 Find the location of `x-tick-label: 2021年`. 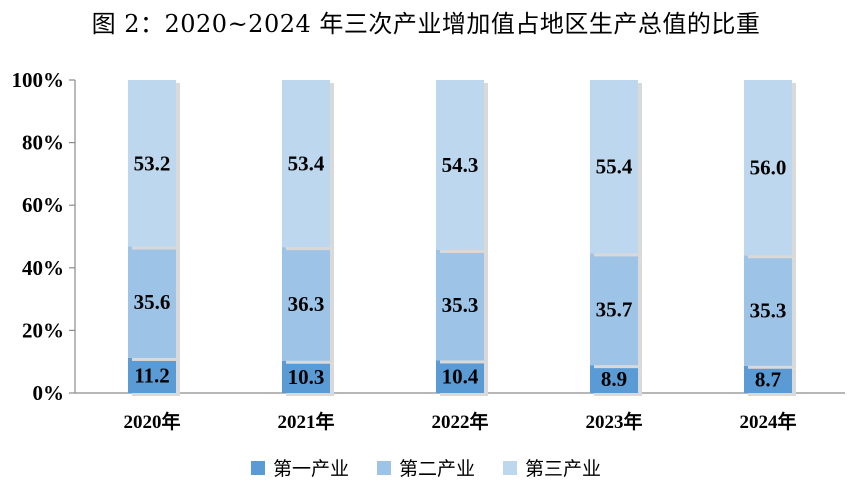

x-tick-label: 2021年 is located at coordinates (305, 421).